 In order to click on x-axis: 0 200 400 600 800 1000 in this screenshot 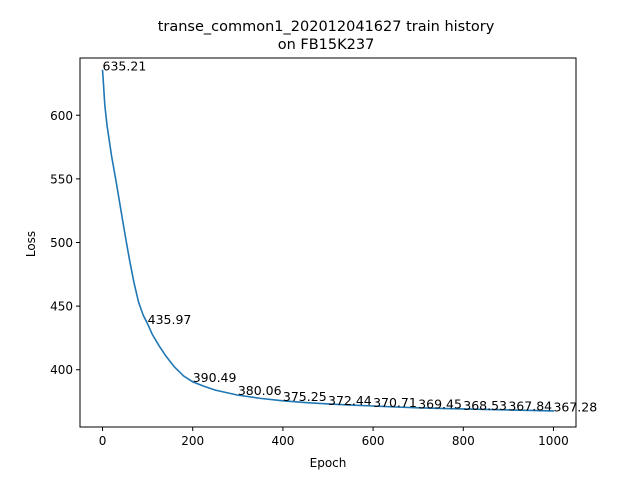, I will do `click(334, 437)`.